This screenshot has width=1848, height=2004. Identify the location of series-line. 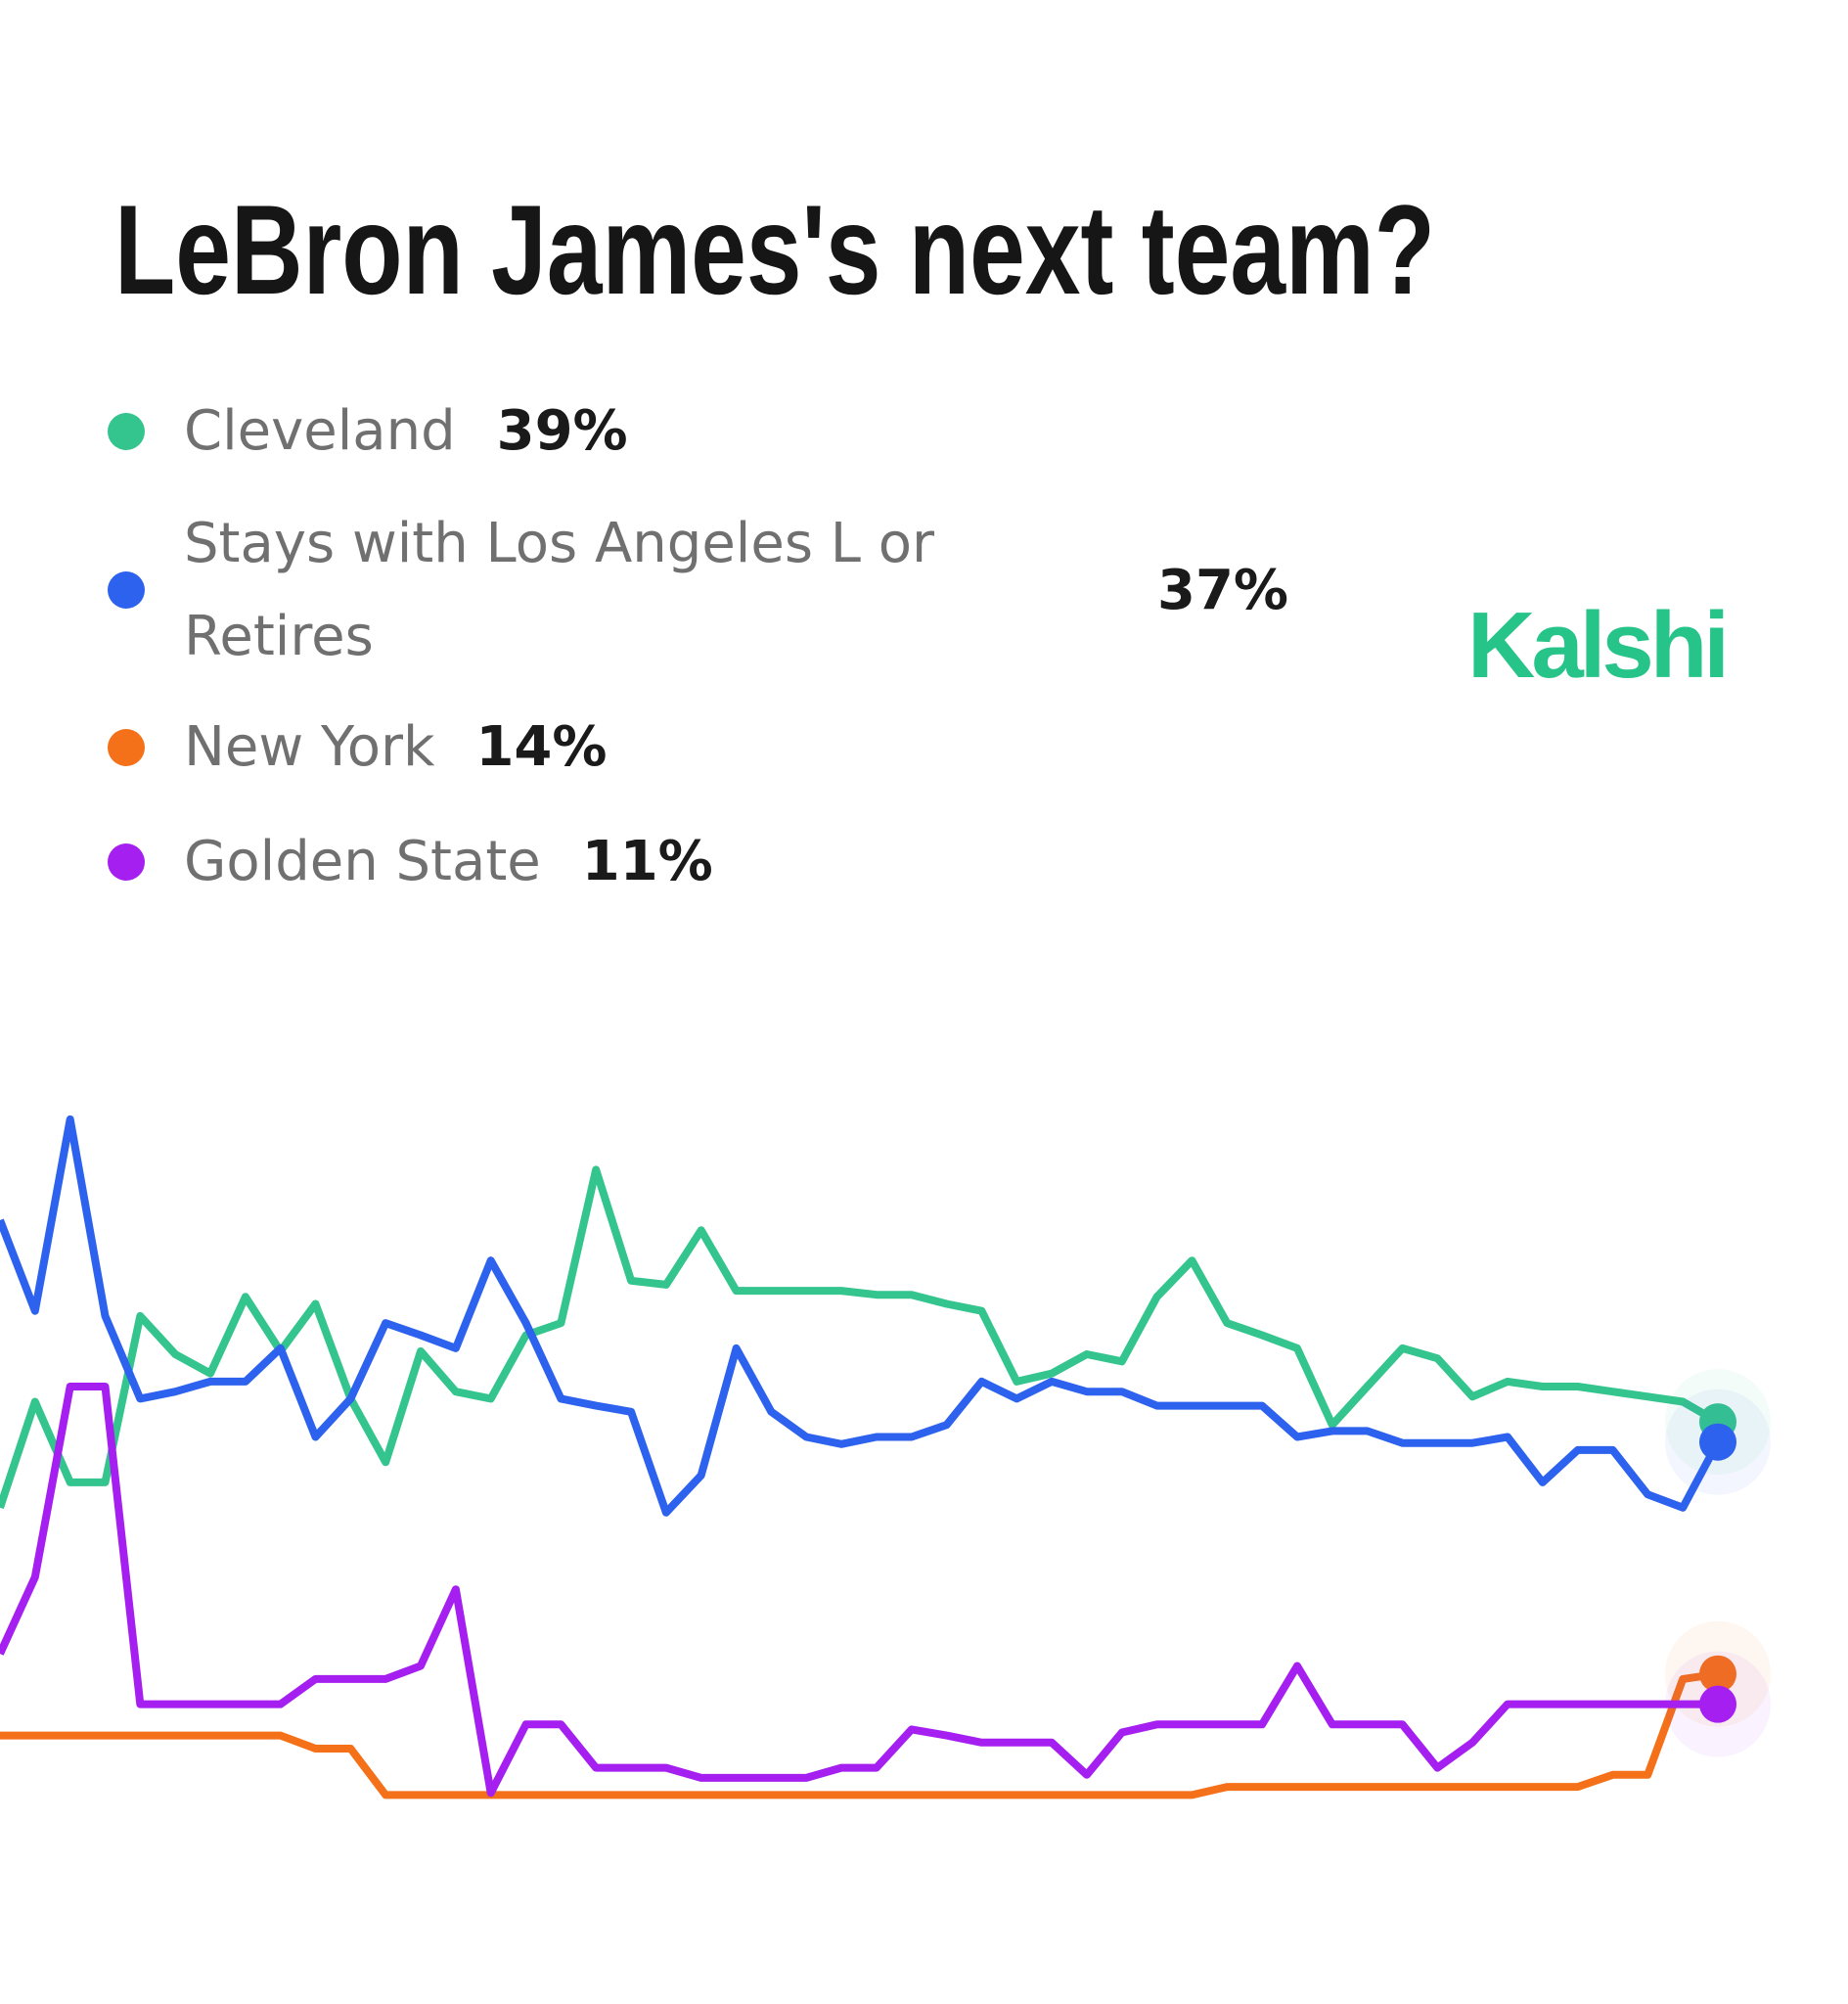
(859, 1734).